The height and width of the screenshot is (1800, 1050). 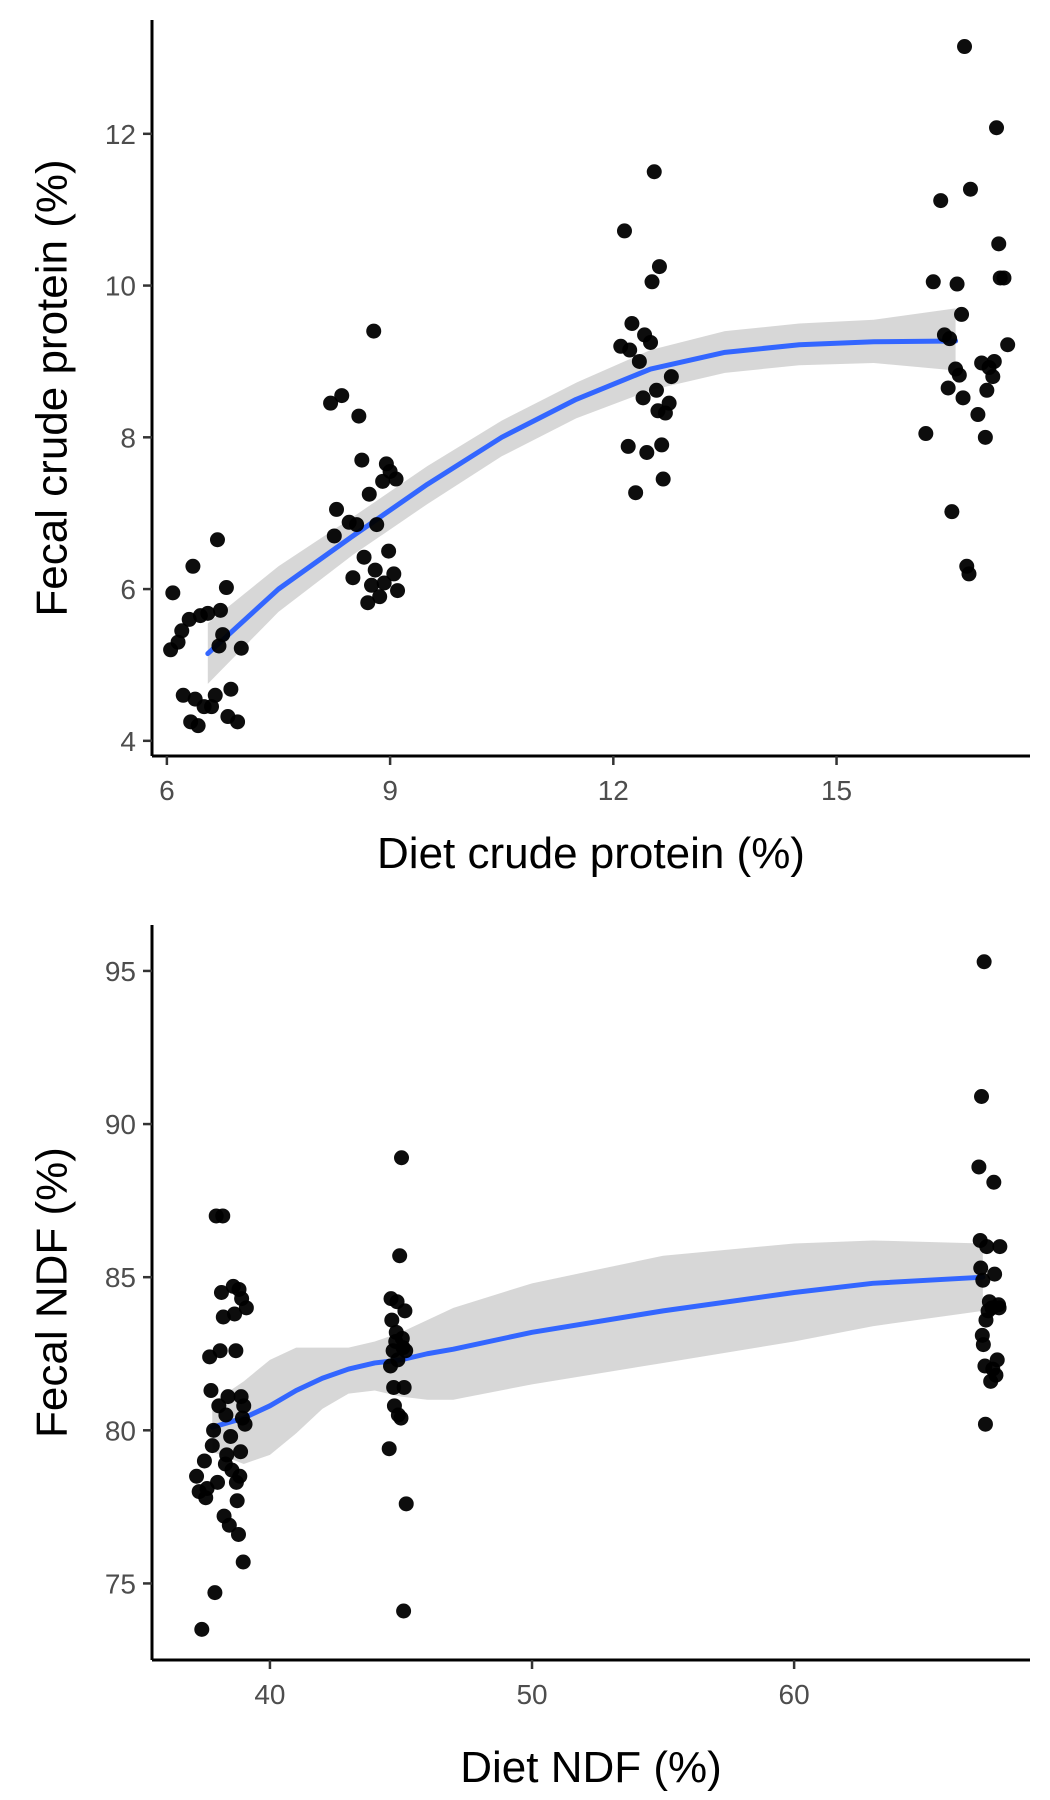 I want to click on x-tick-label: 15, so click(x=836, y=790).